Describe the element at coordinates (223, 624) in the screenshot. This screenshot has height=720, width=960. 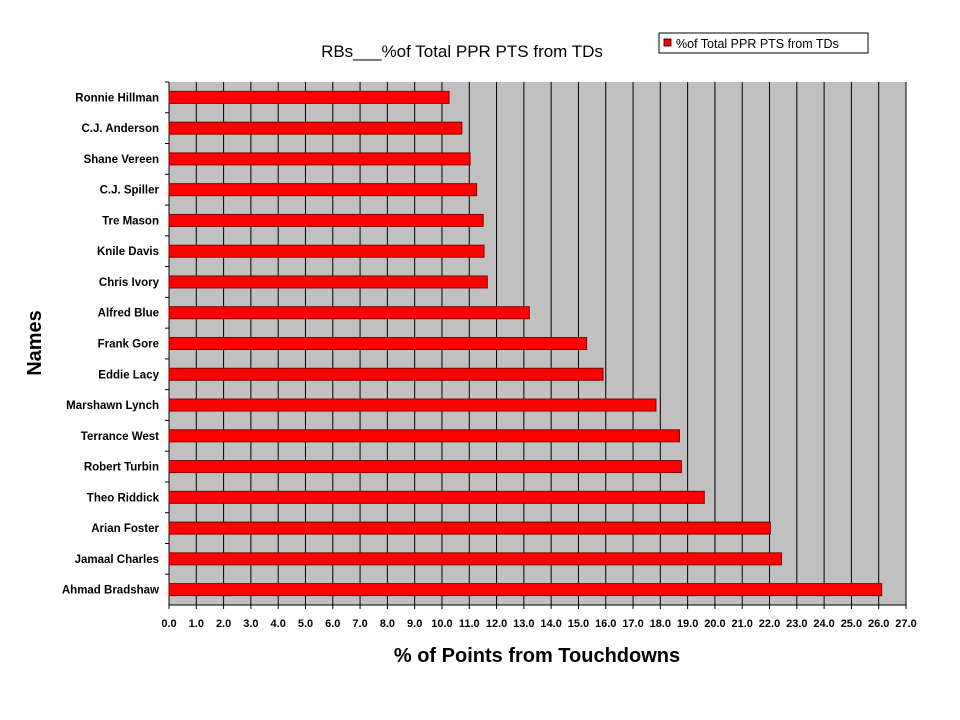
I see `x-tick-label: 2.0` at that location.